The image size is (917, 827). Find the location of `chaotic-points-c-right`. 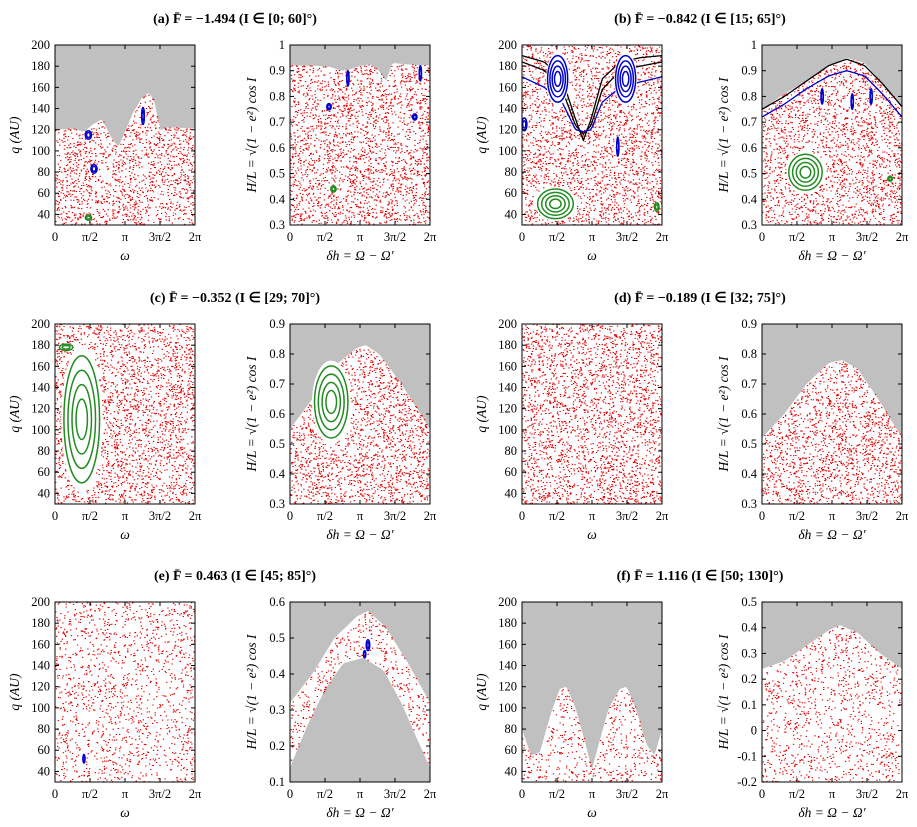

chaotic-points-c-right is located at coordinates (360, 426).